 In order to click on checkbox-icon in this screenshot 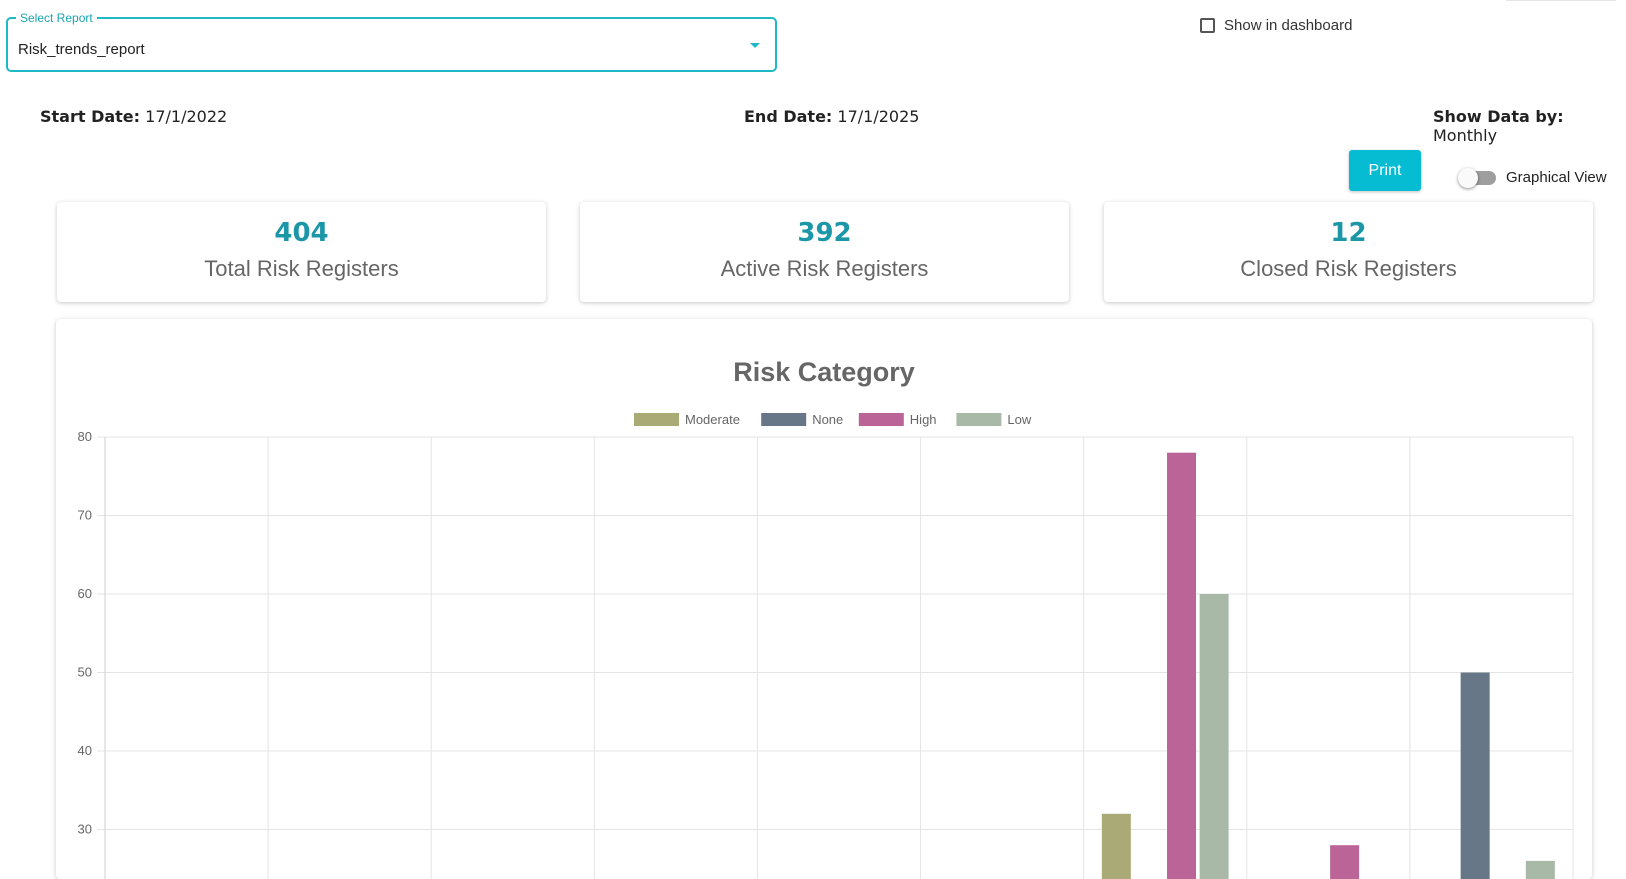, I will do `click(1207, 25)`.